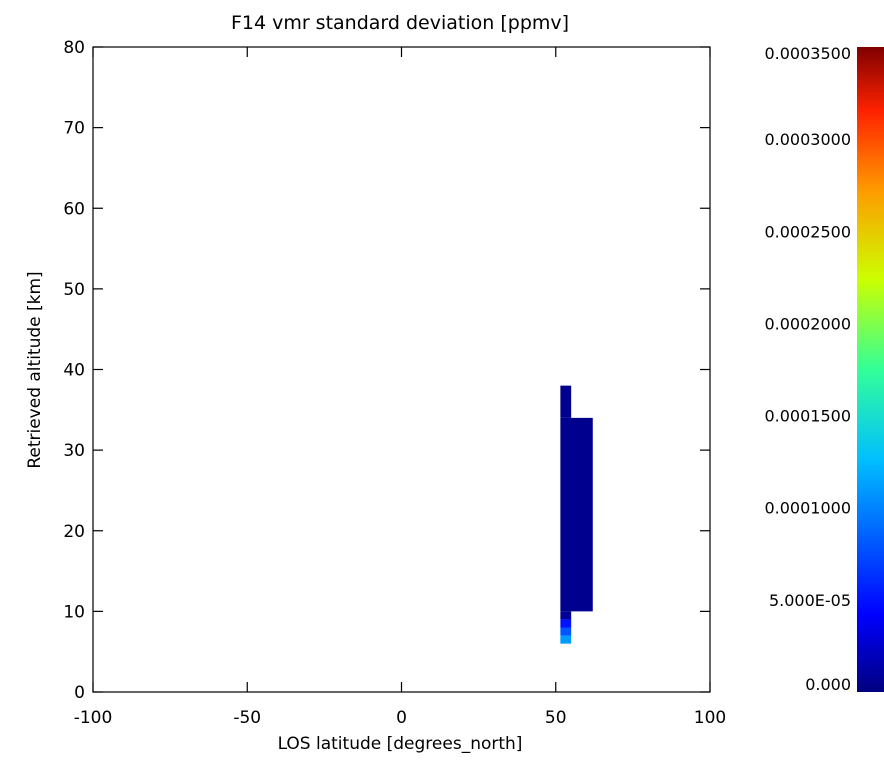 This screenshot has height=767, width=884. Describe the element at coordinates (807, 508) in the screenshot. I see `colorbar-label: 0.0001000` at that location.